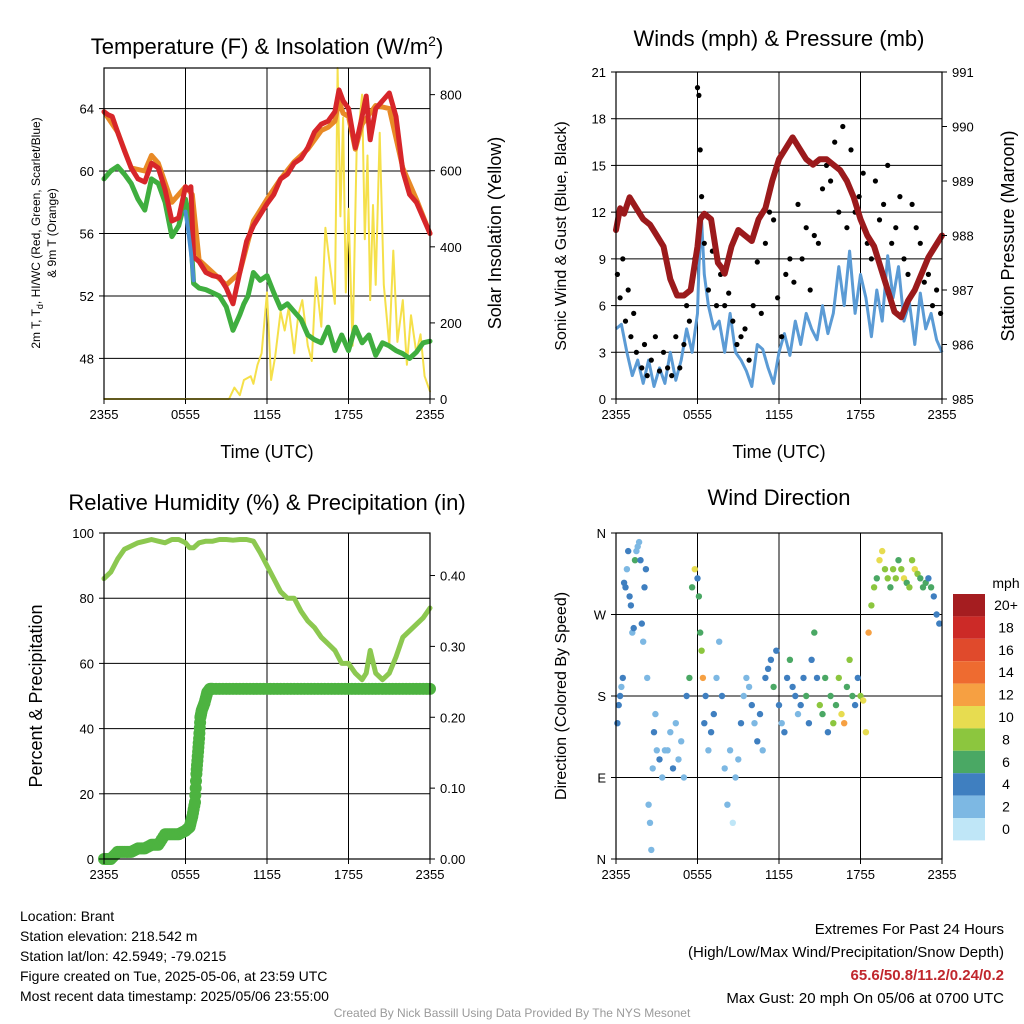 The width and height of the screenshot is (1024, 1024). Describe the element at coordinates (452, 576) in the screenshot. I see `y-tick-label-right: 0.40` at that location.